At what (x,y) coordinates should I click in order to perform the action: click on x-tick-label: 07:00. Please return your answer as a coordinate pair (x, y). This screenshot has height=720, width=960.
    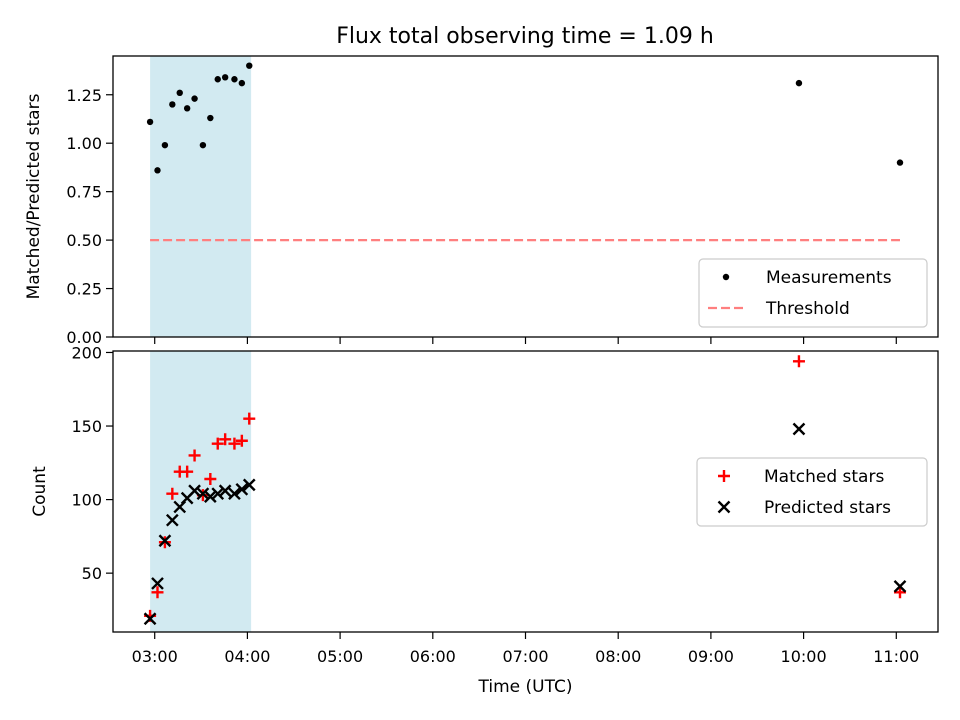
    Looking at the image, I should click on (525, 656).